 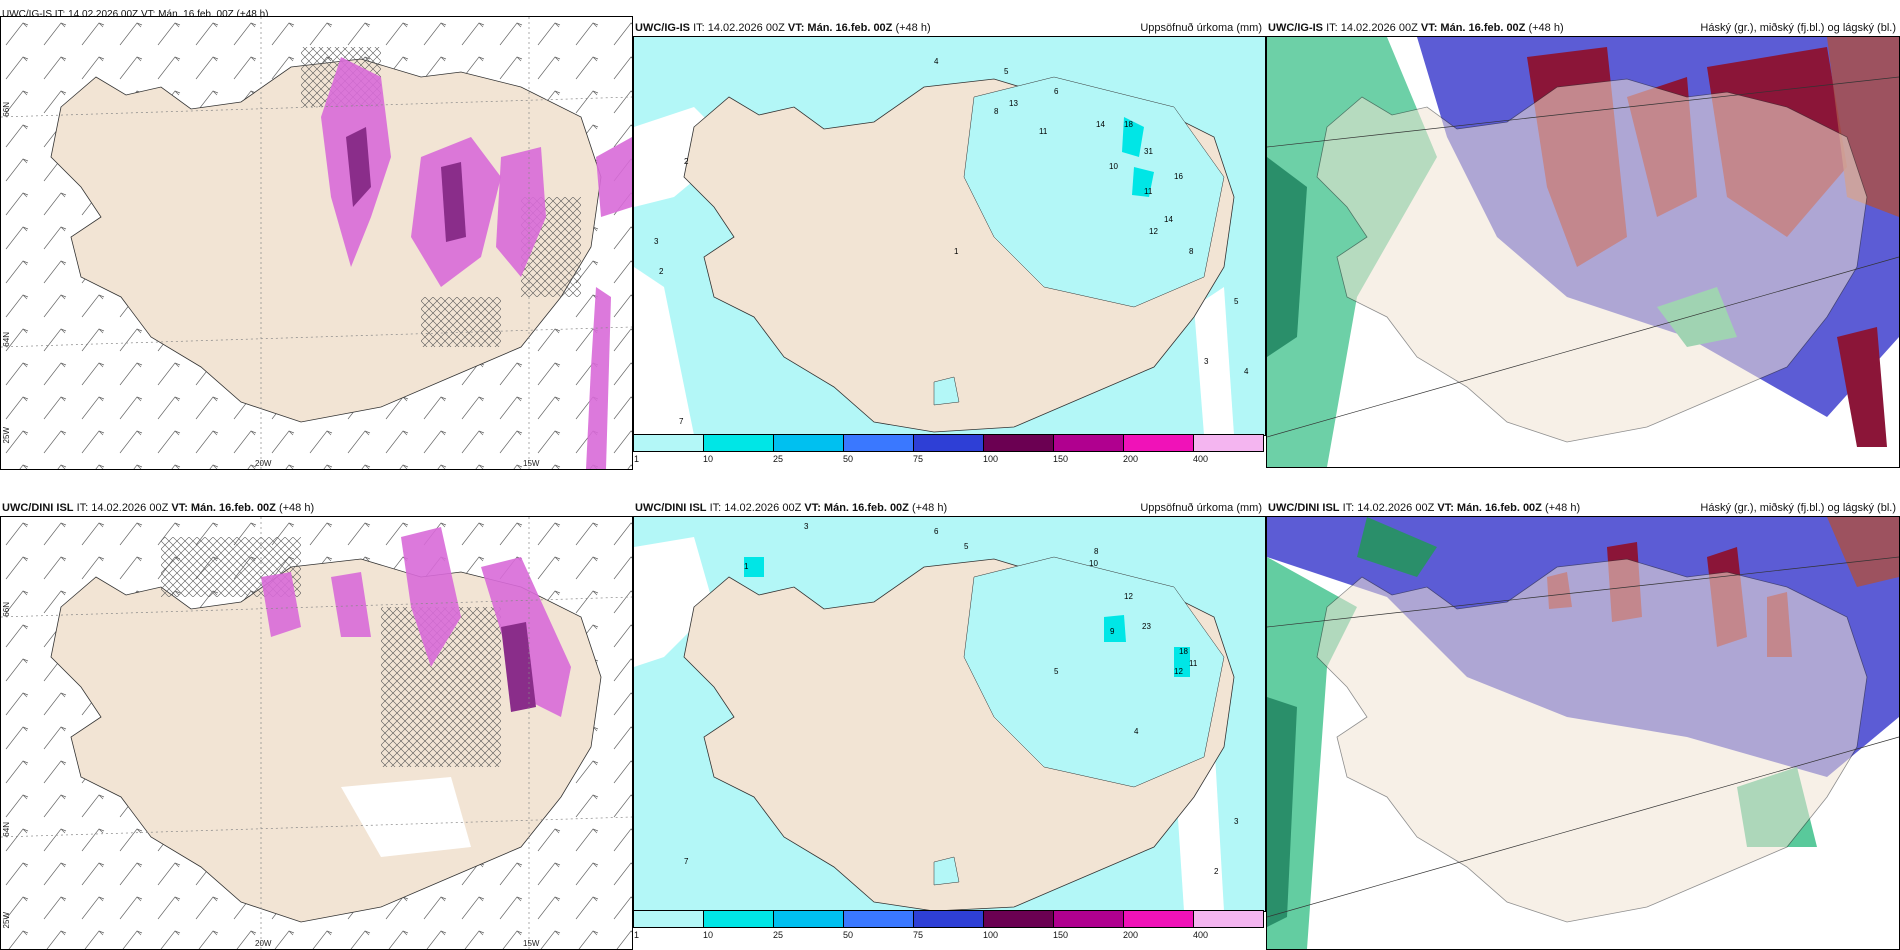 I want to click on lat-label-66n: 66N, so click(x=6, y=609).